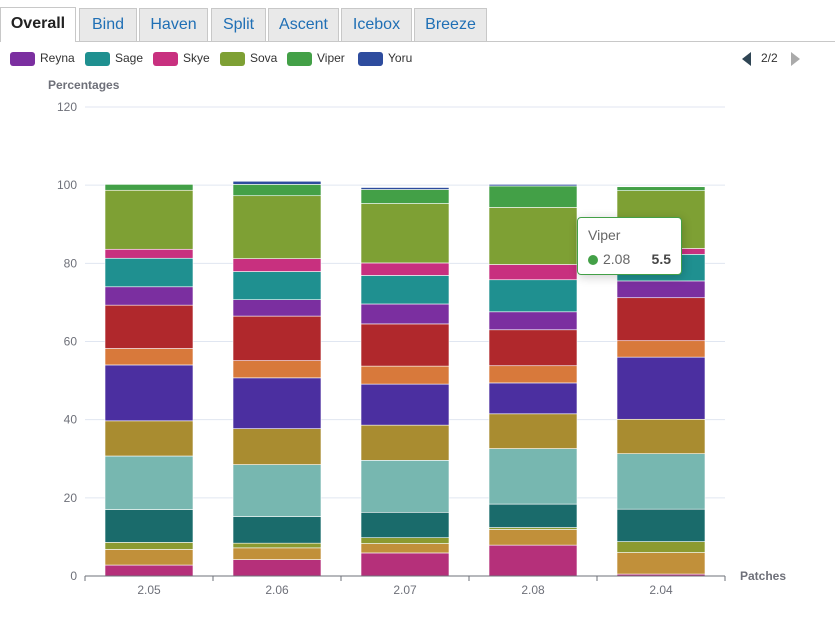  I want to click on chevron-left-icon, so click(746, 59).